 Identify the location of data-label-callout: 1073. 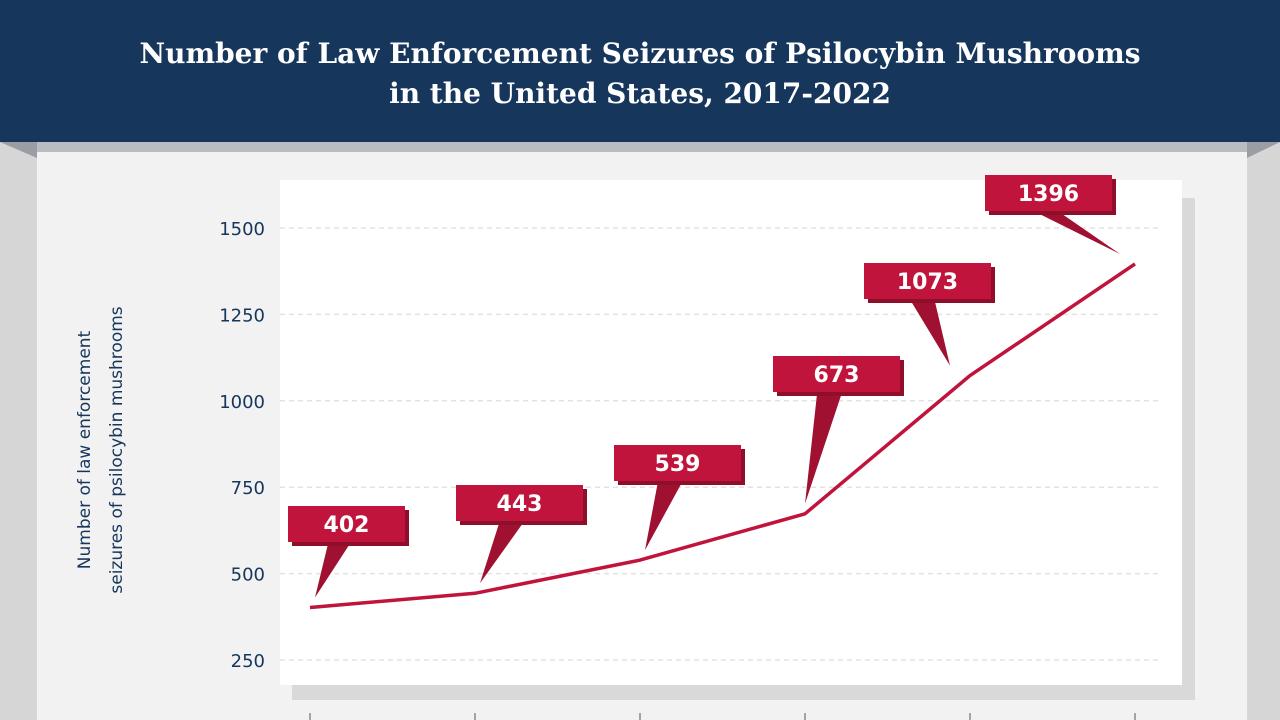
(929, 314).